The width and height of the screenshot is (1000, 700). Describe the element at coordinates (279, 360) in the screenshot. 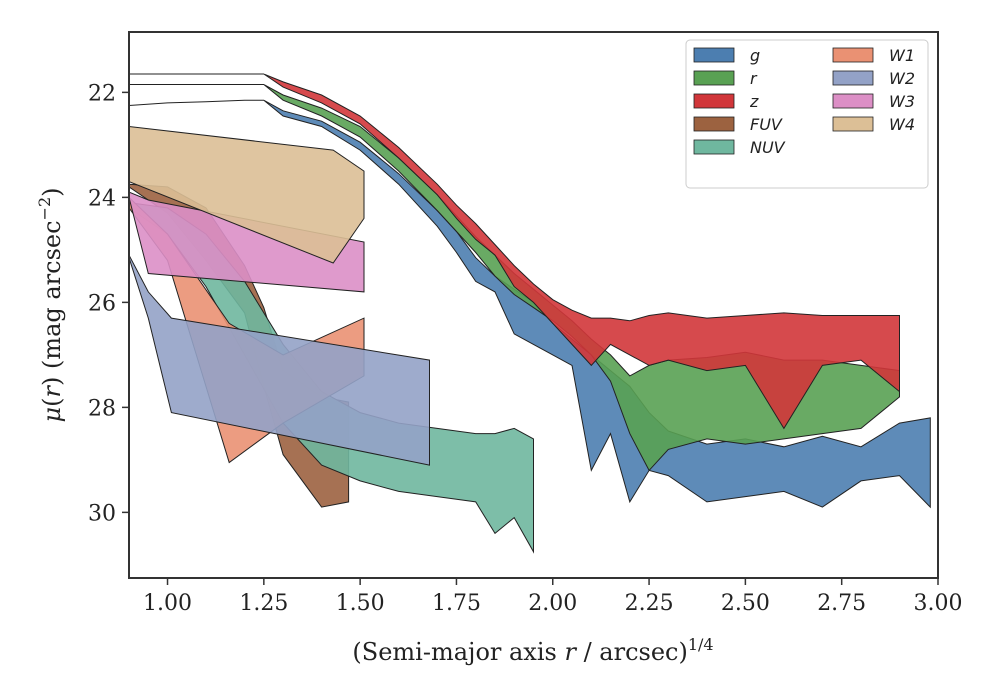

I see `series-band-w2` at that location.